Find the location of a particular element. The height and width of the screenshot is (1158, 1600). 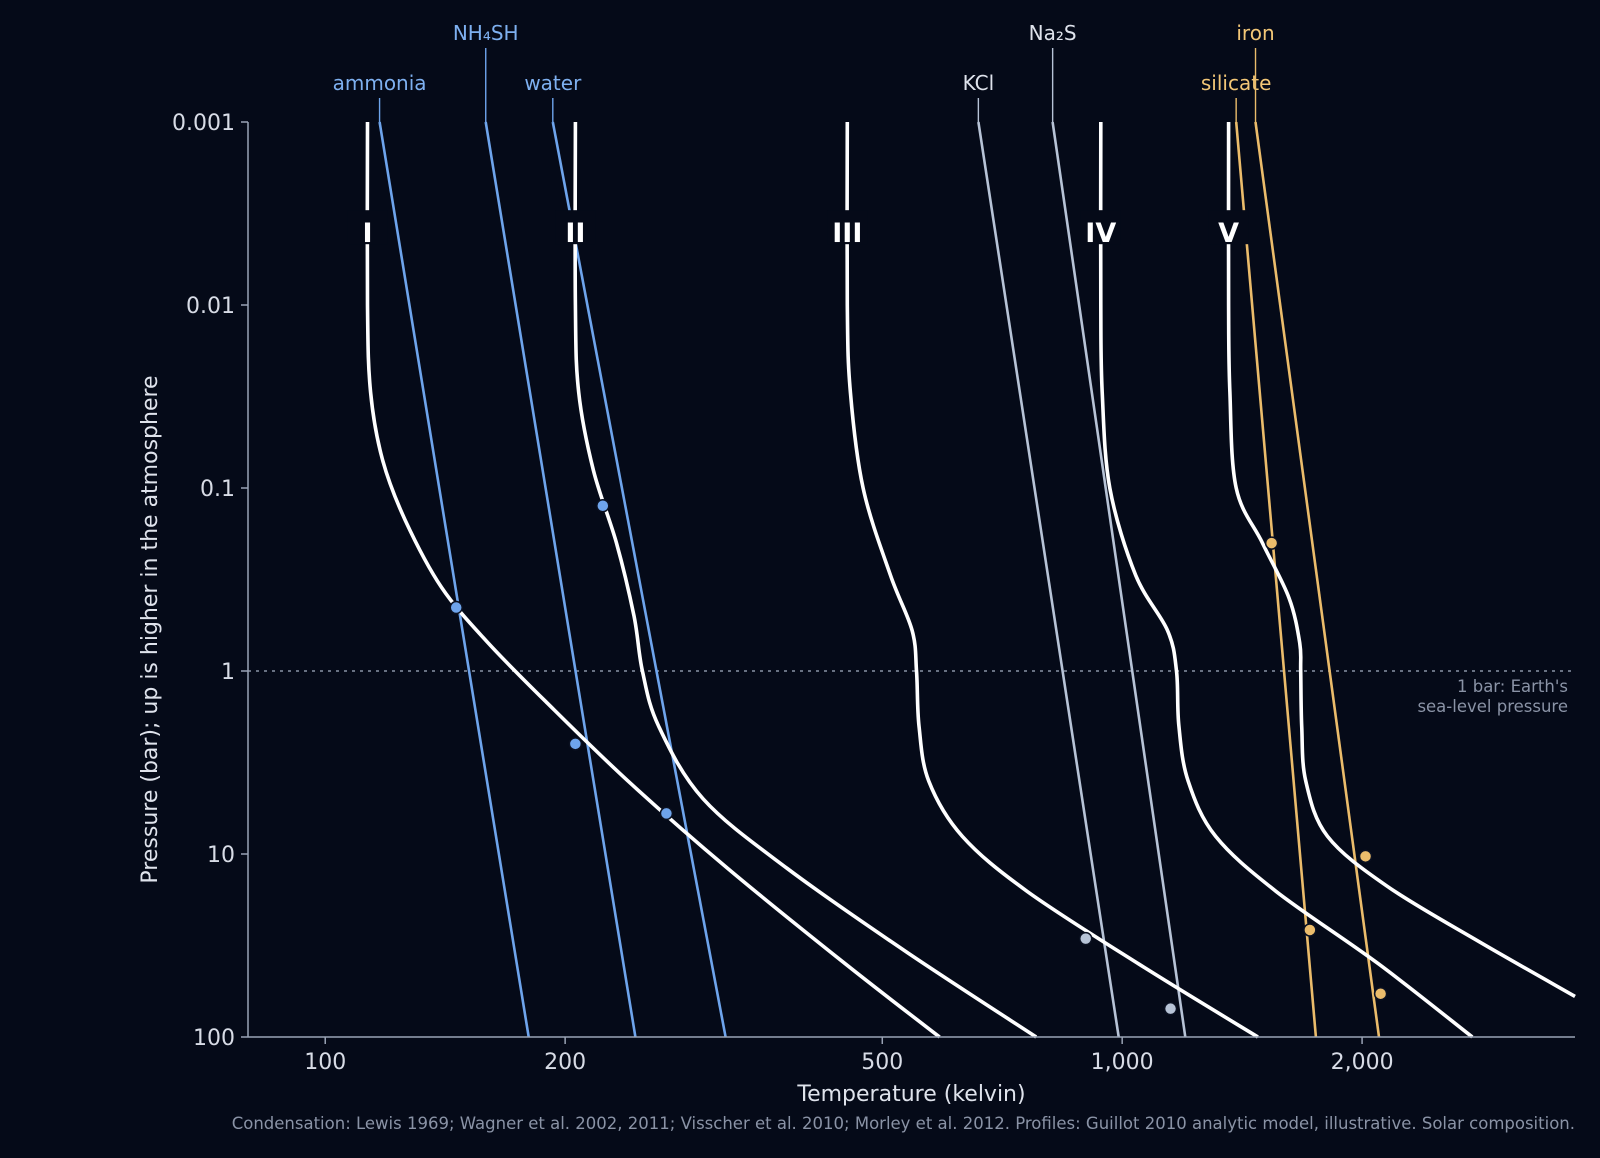

profile-labels: I II III IV V is located at coordinates (798, 229).